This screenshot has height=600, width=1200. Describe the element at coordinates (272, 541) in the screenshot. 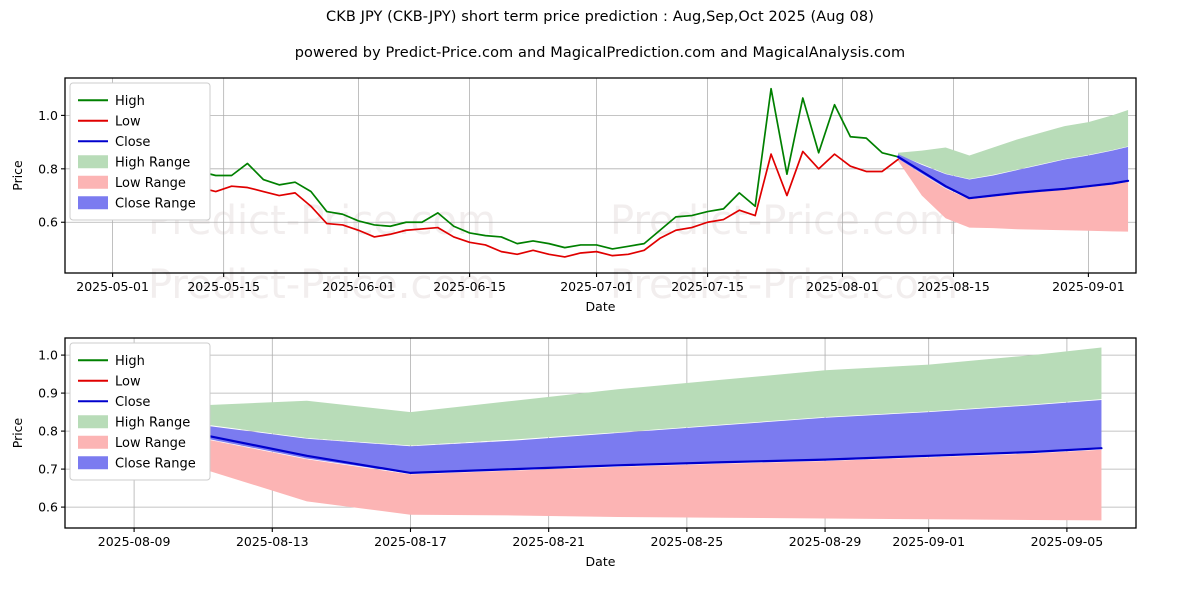

I see `x-tick-label: 2025-08-13` at that location.